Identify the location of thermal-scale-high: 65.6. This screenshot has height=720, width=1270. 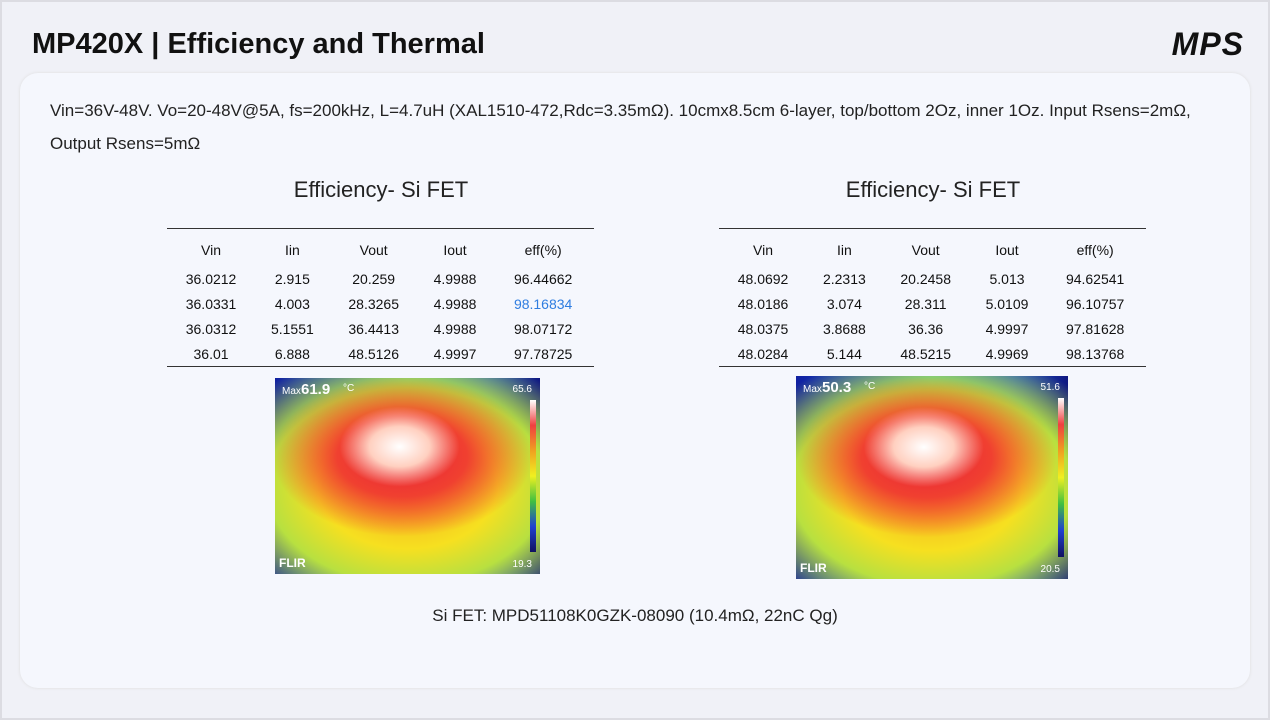
(522, 389).